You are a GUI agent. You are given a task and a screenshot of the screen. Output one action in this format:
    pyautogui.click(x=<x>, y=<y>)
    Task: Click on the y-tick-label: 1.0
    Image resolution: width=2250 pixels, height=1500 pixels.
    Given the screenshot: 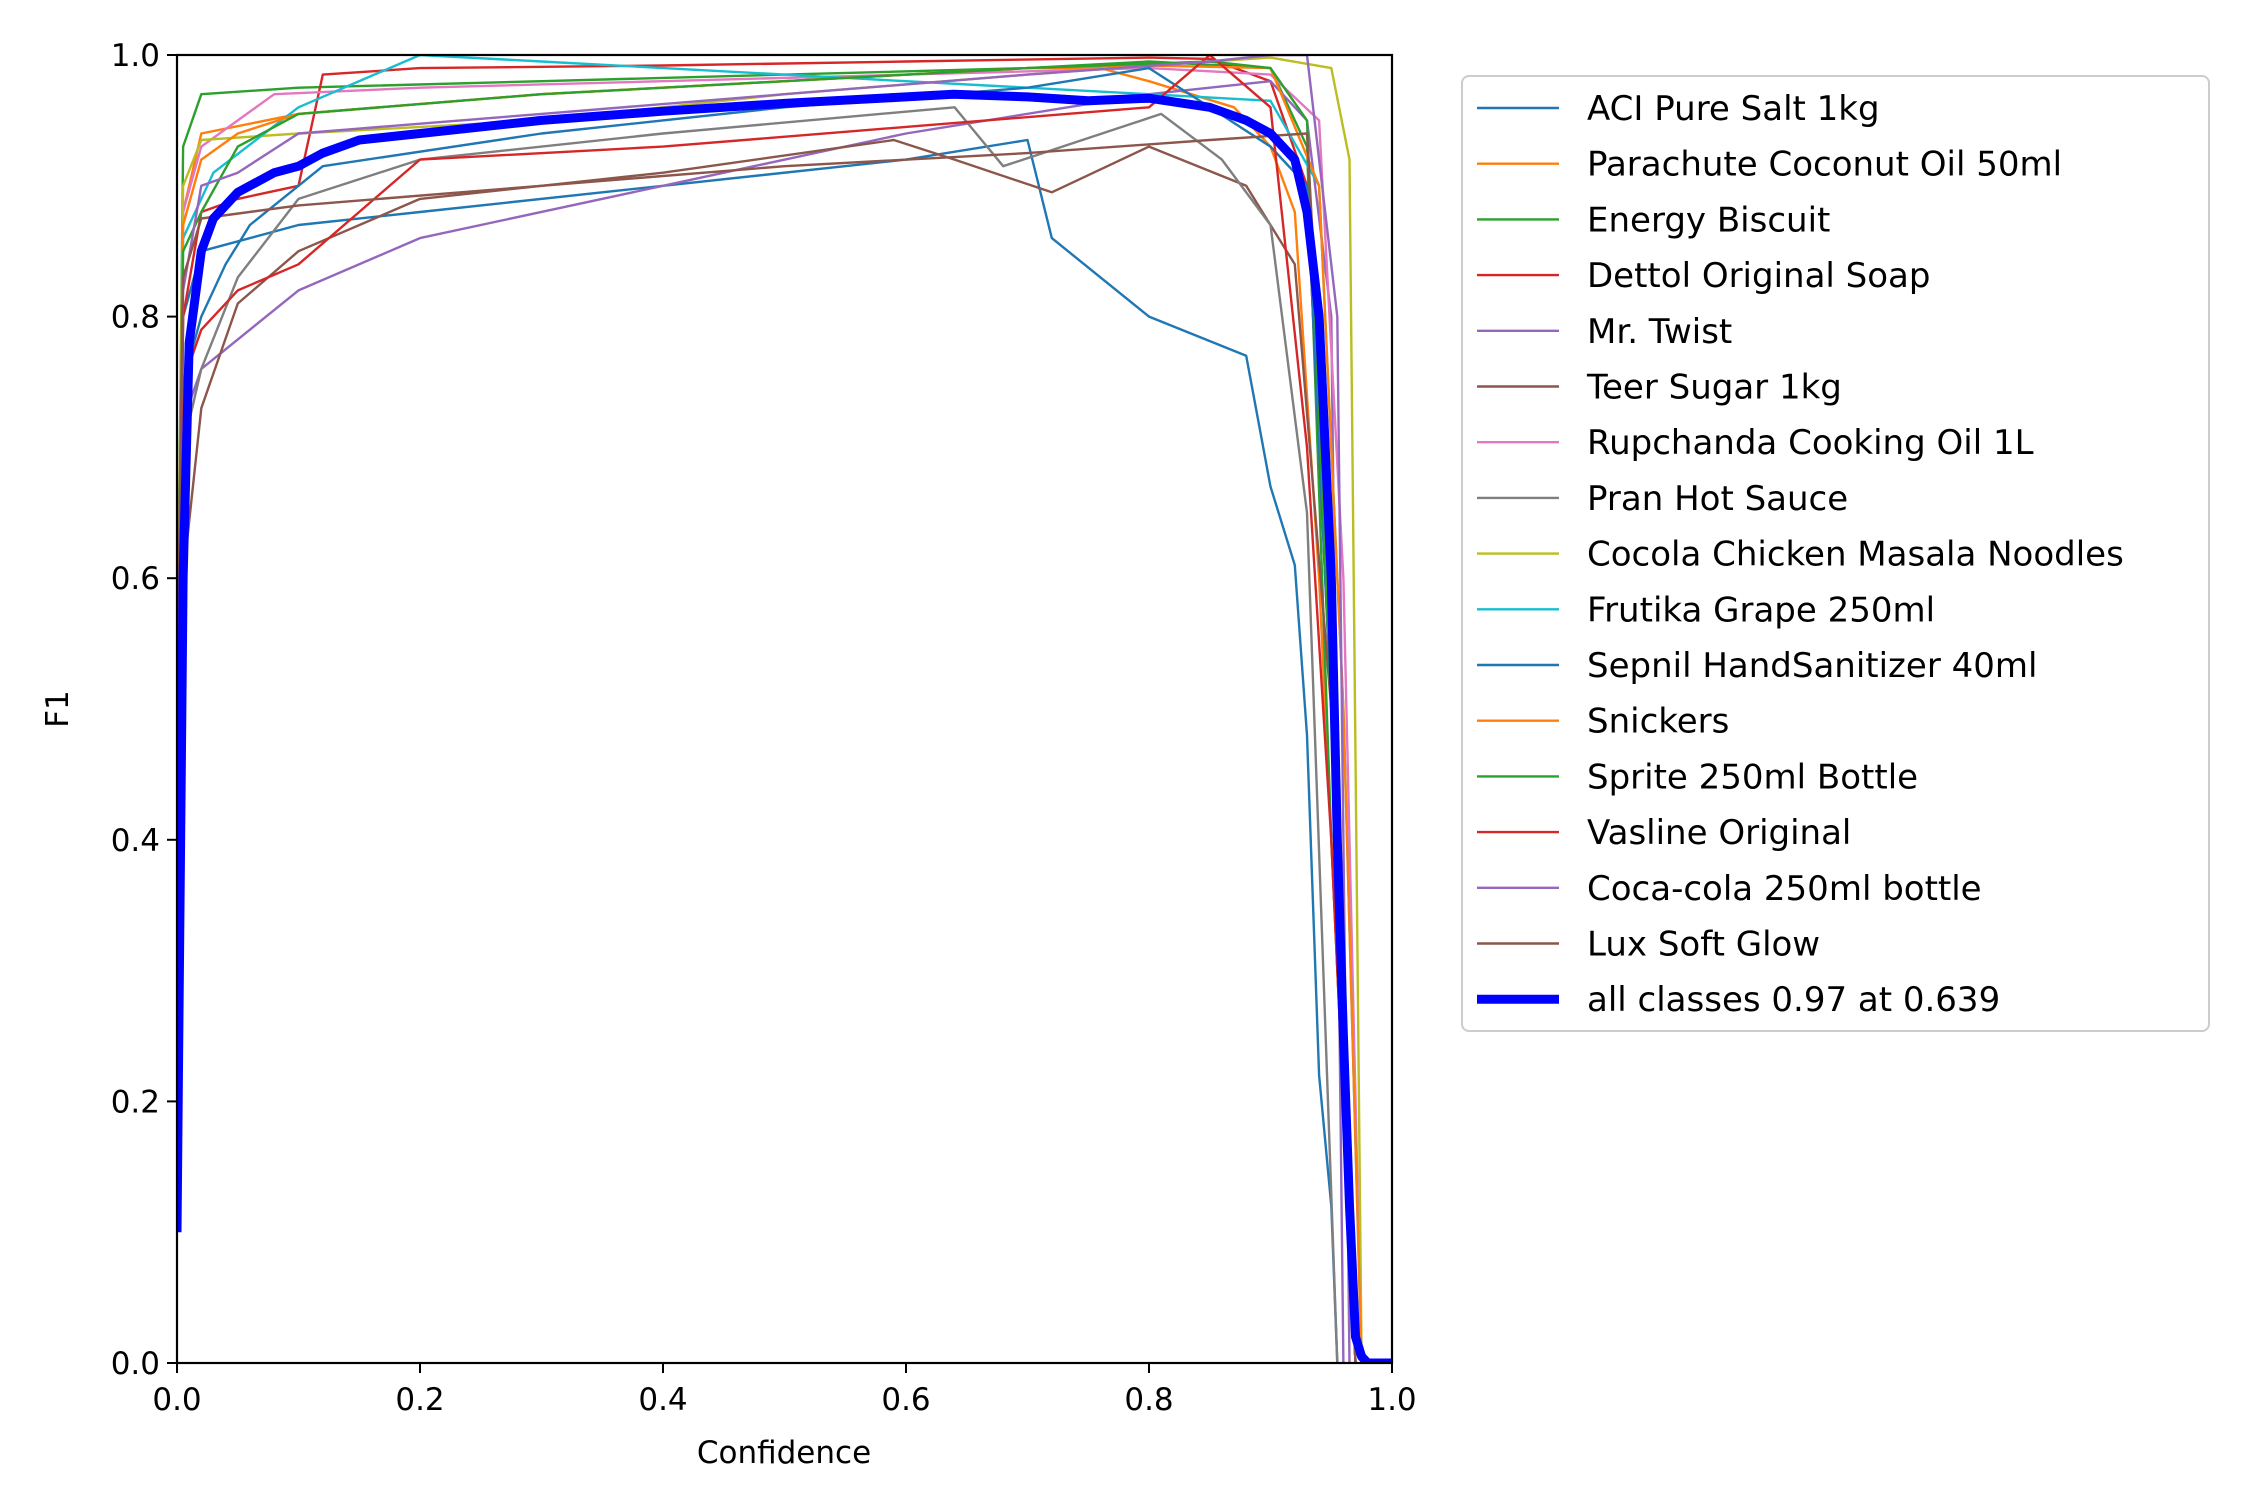 What is the action you would take?
    pyautogui.click(x=135, y=56)
    